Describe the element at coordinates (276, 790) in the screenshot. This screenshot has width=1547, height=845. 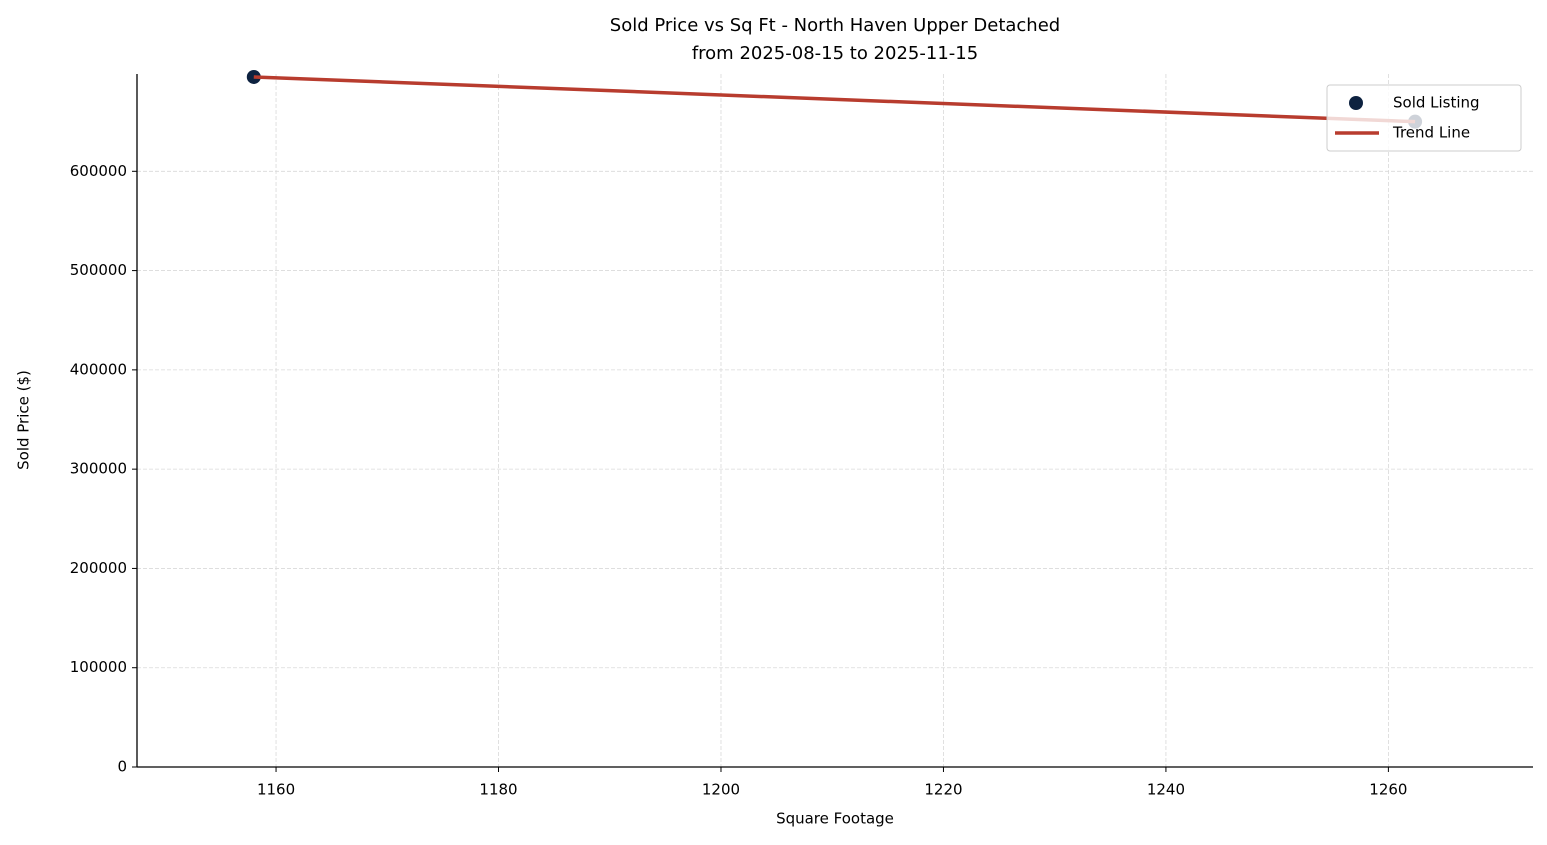
I see `x-tick-label: 1160` at that location.